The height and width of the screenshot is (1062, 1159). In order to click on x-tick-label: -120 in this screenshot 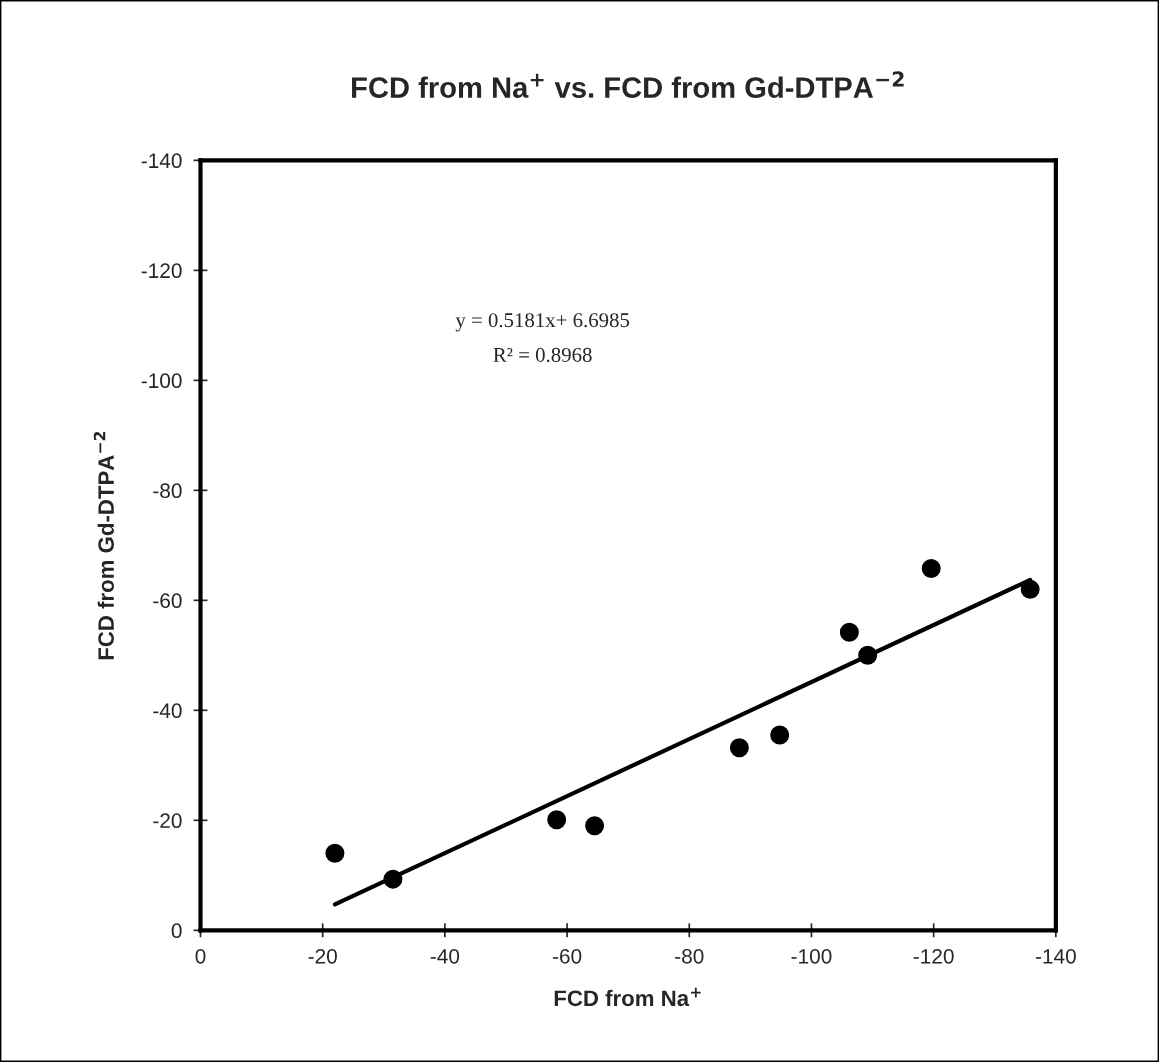, I will do `click(933, 956)`.